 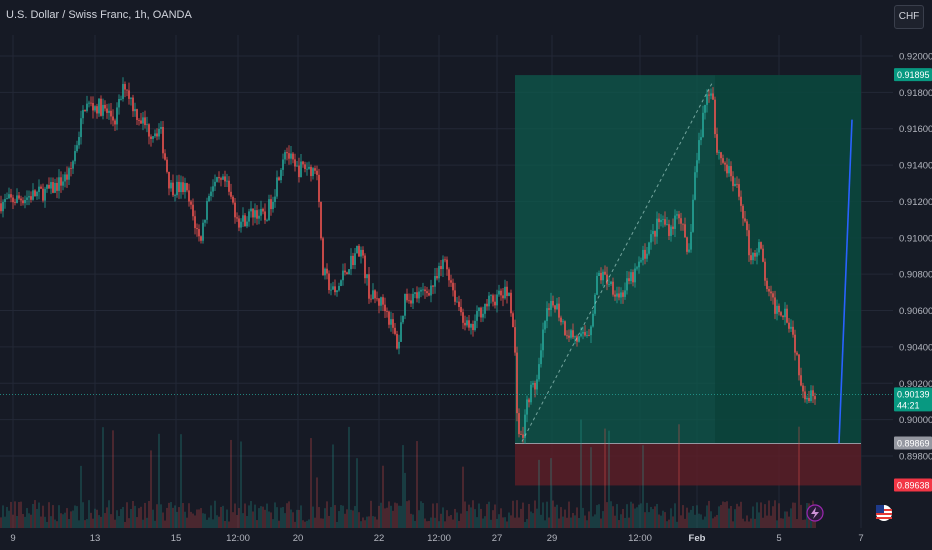 What do you see at coordinates (909, 17) in the screenshot?
I see `currency-button: CHF` at bounding box center [909, 17].